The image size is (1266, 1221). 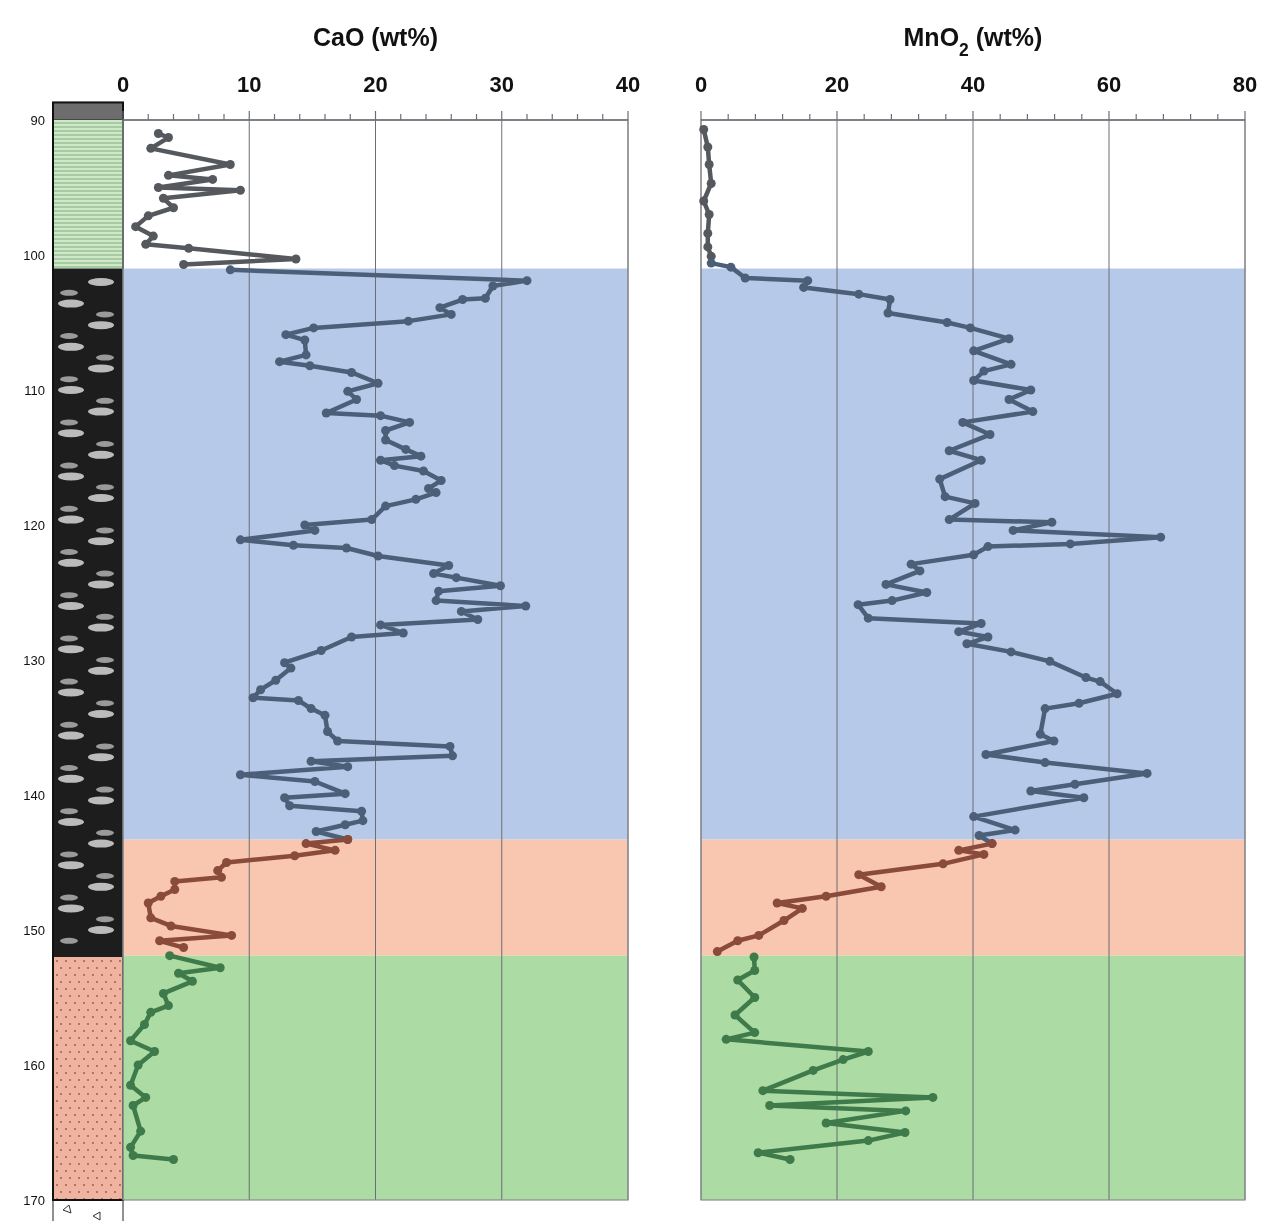 I want to click on x-tick-label: 20, so click(x=375, y=84).